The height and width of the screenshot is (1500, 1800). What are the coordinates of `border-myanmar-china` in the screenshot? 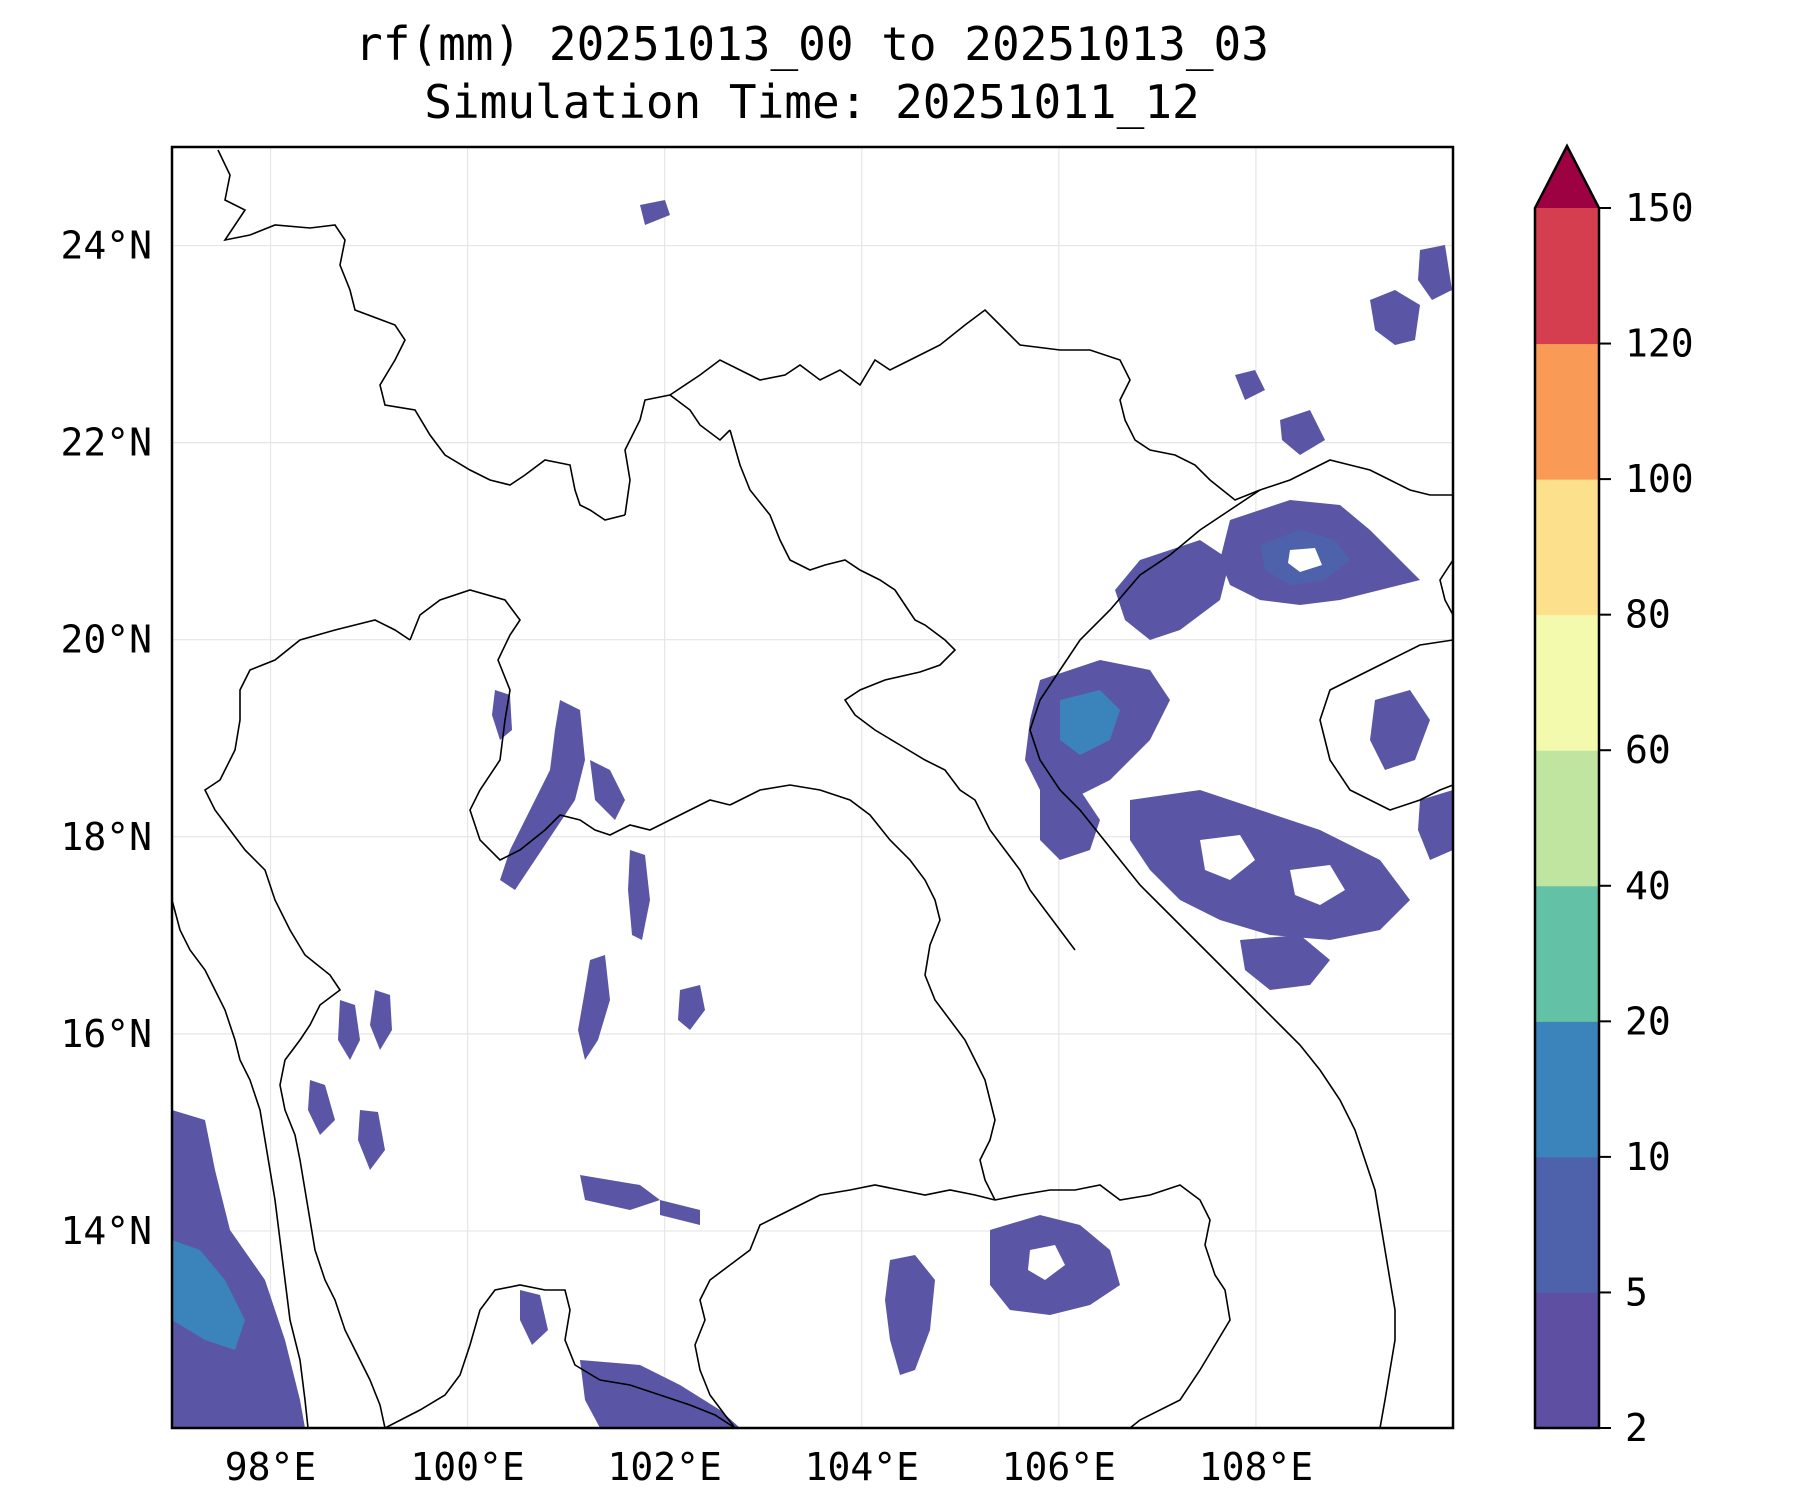 It's located at (421, 335).